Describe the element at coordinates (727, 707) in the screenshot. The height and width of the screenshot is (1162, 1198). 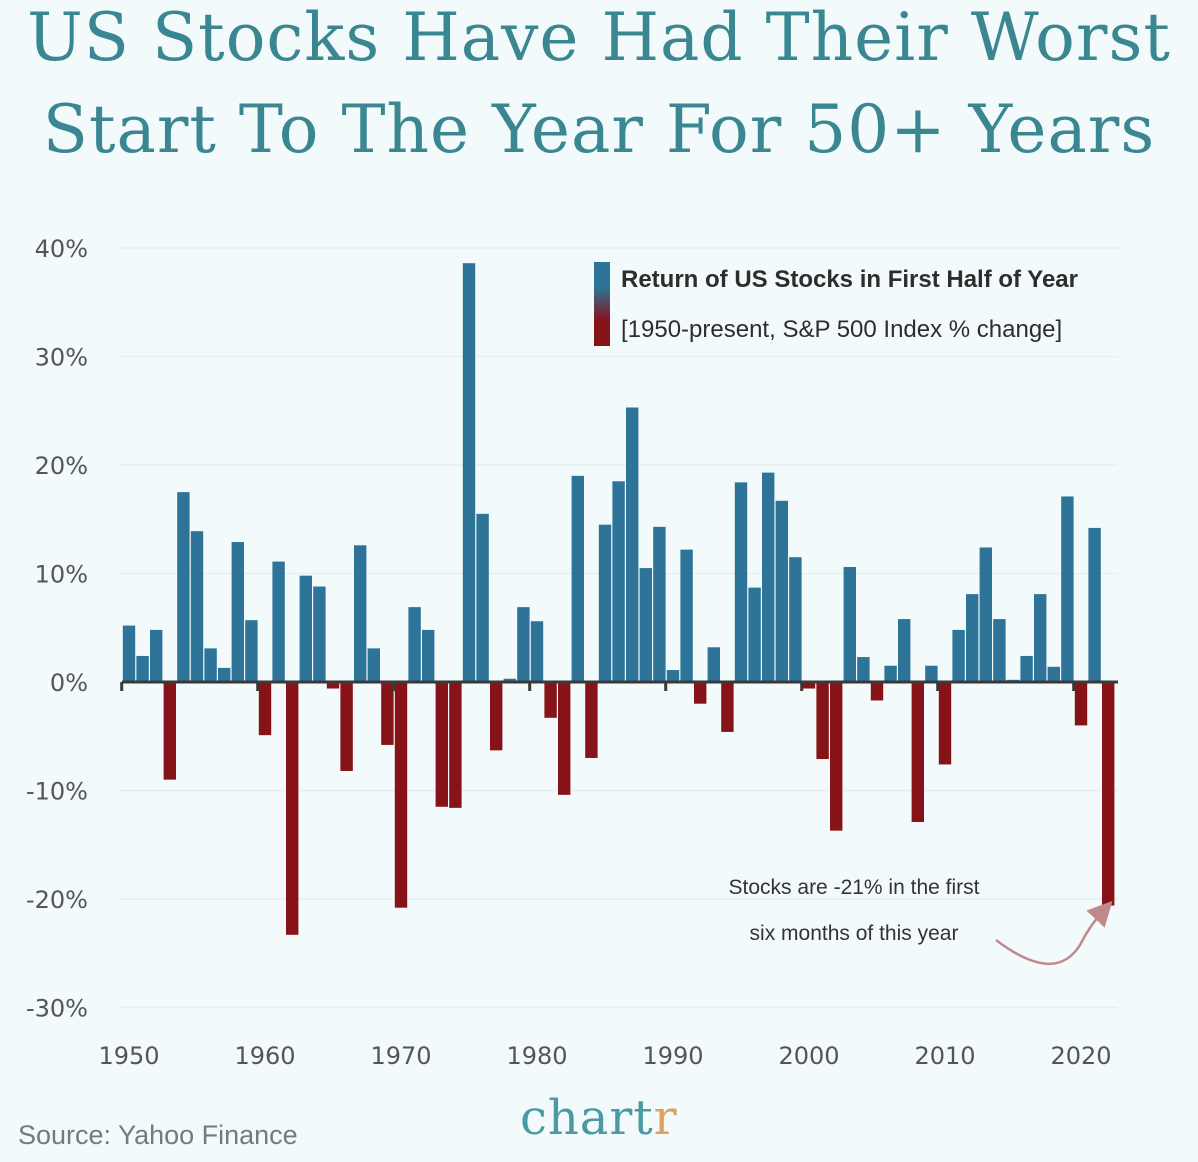
I see `bar-1994` at that location.